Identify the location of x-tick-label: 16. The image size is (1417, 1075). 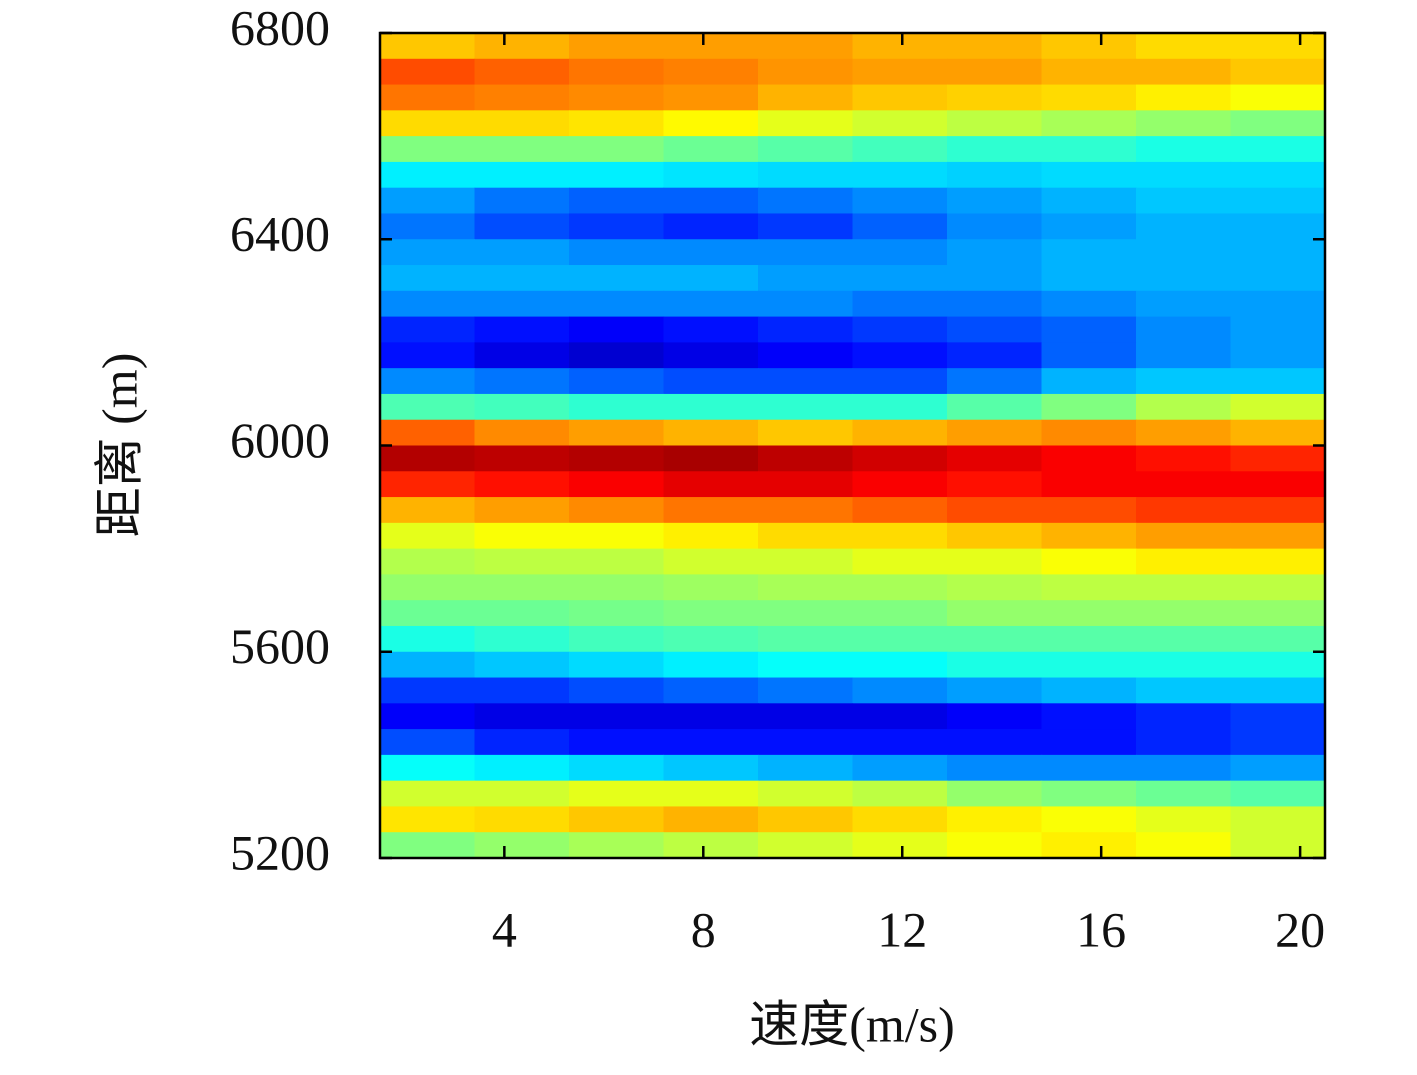
(1101, 929).